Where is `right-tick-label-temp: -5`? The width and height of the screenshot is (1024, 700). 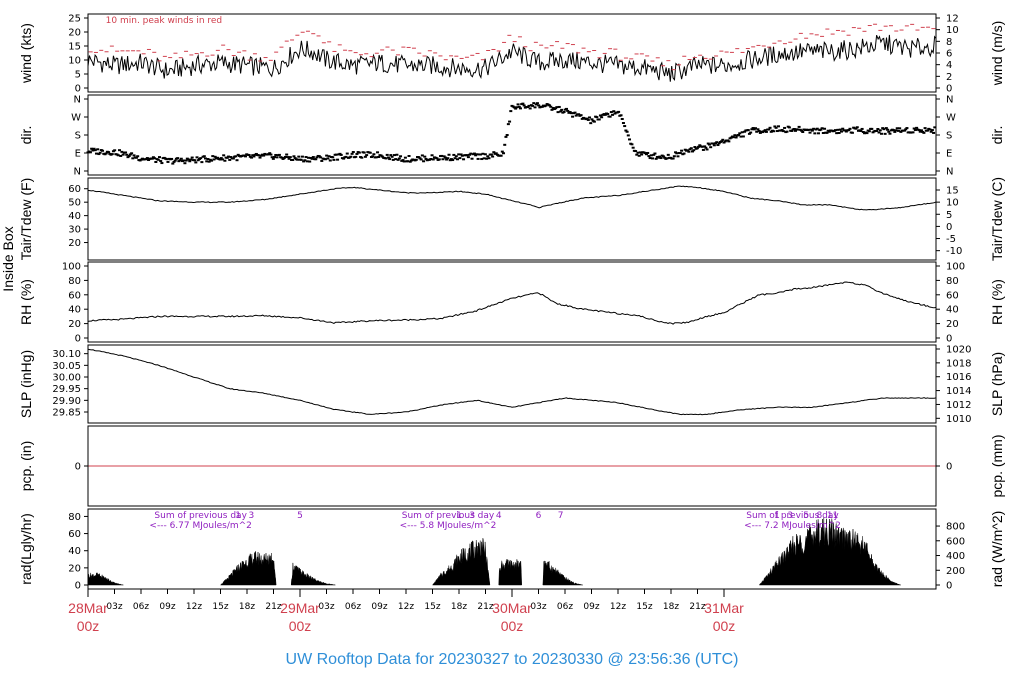 right-tick-label-temp: -5 is located at coordinates (951, 239).